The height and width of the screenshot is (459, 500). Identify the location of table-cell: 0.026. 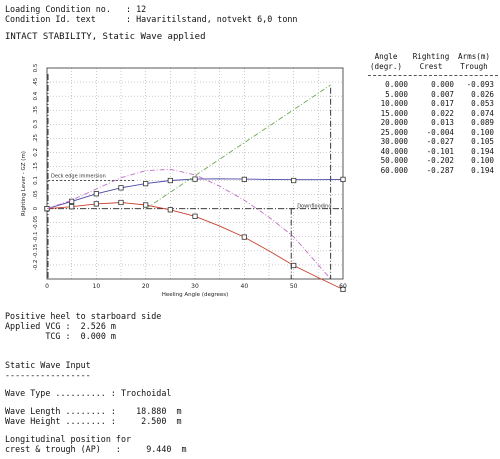
(482, 94).